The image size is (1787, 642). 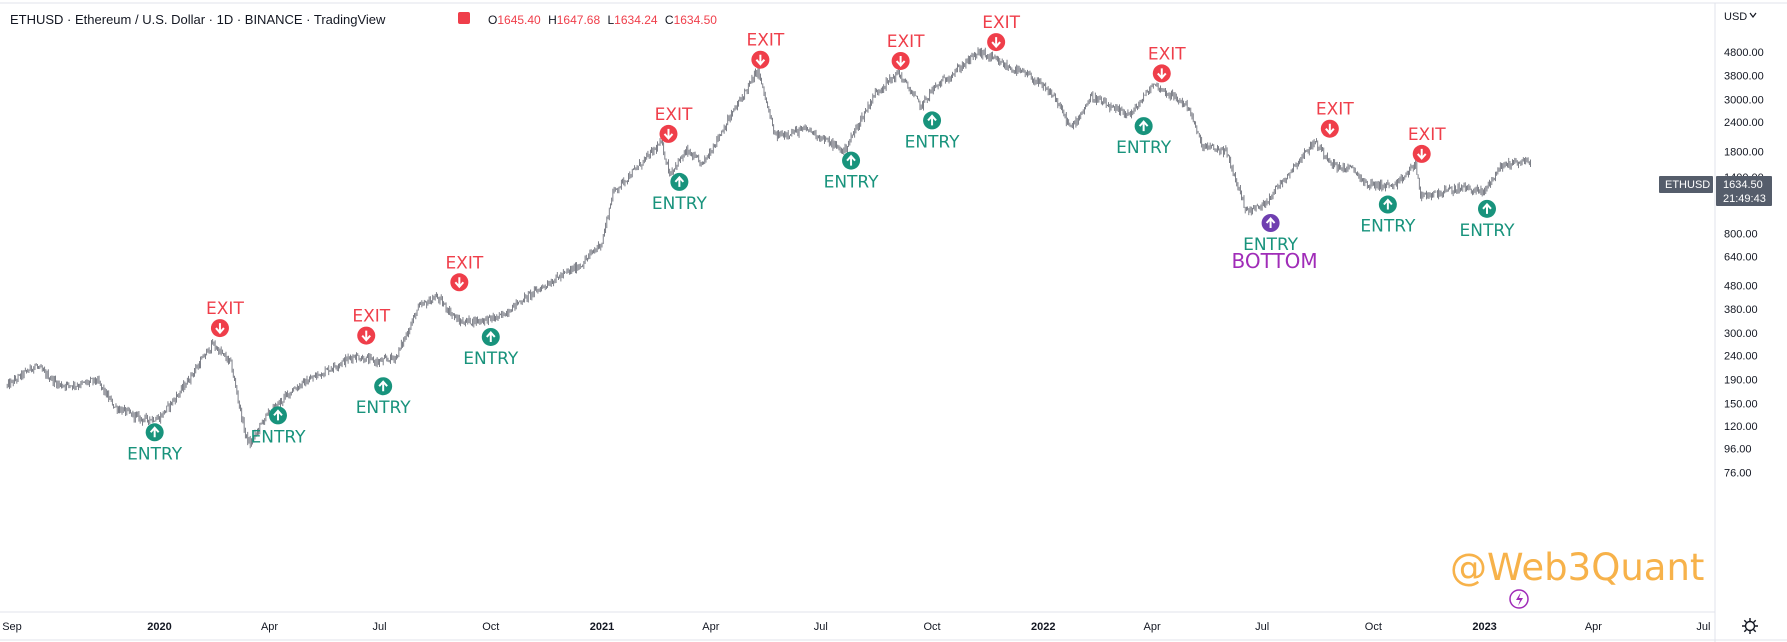 I want to click on price-tick-label: 240.00, so click(x=1741, y=357).